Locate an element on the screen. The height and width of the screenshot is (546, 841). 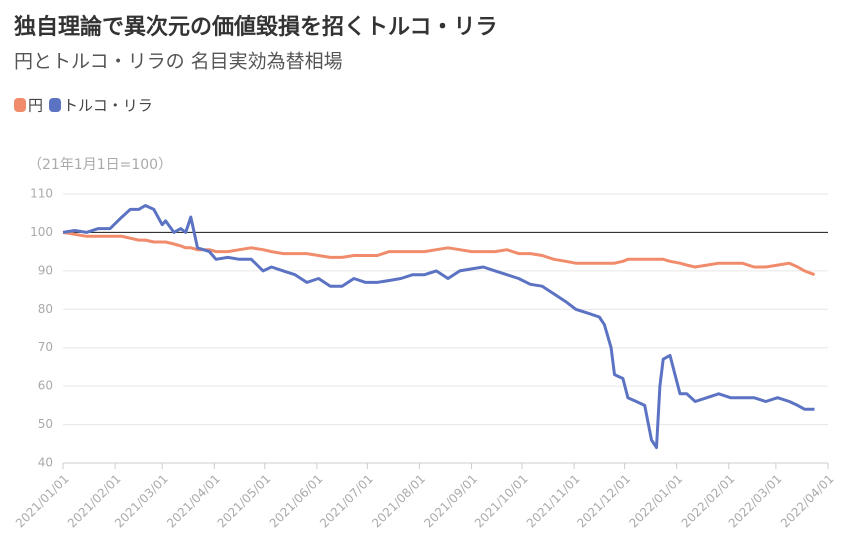
series-line is located at coordinates (439, 253).